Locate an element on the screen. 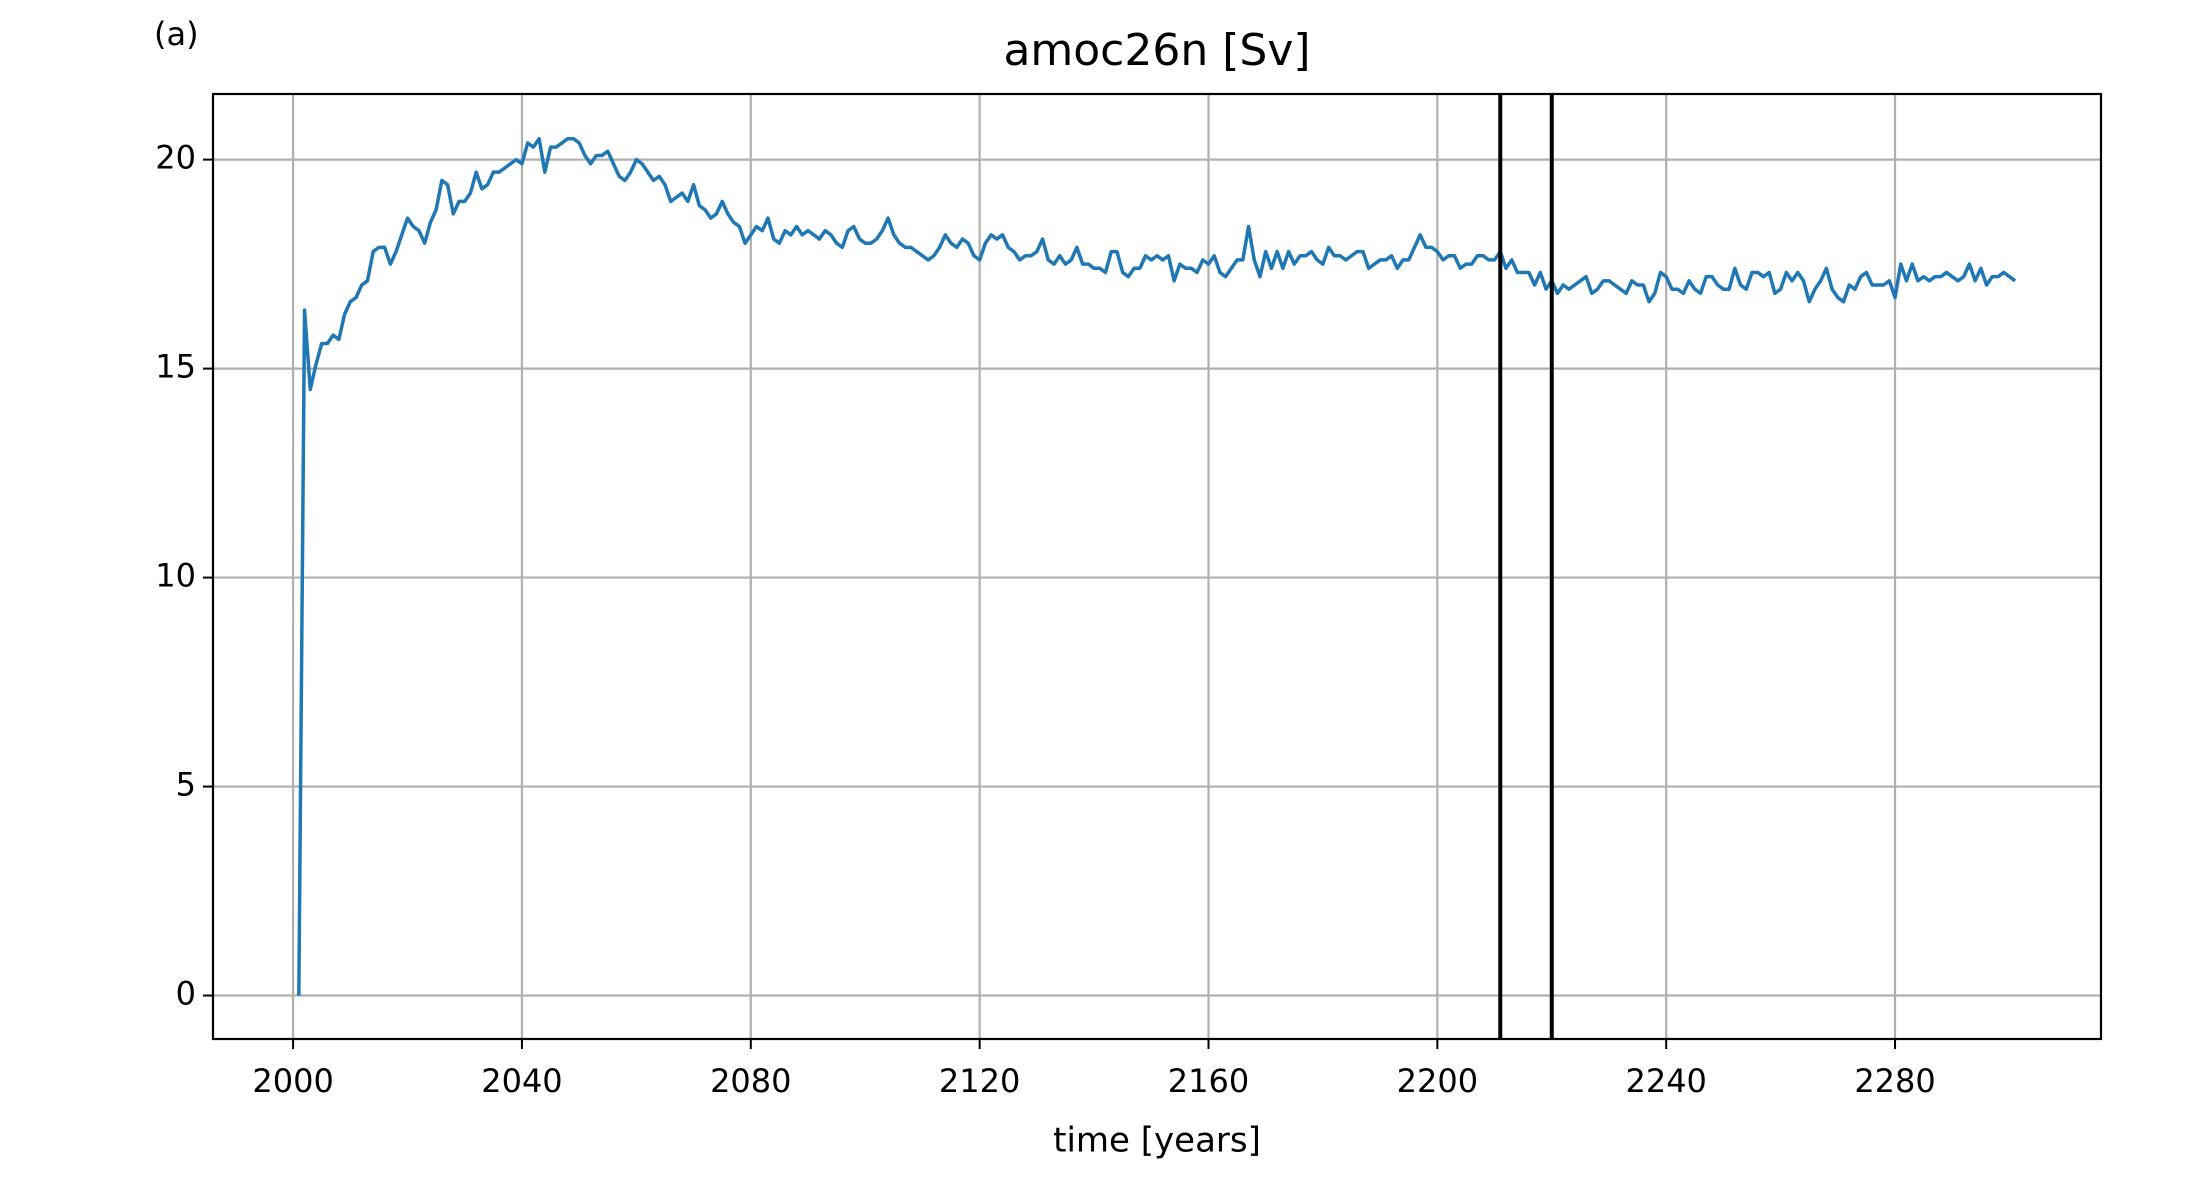 Image resolution: width=2196 pixels, height=1181 pixels. x-tick-label: 2200 is located at coordinates (1437, 1081).